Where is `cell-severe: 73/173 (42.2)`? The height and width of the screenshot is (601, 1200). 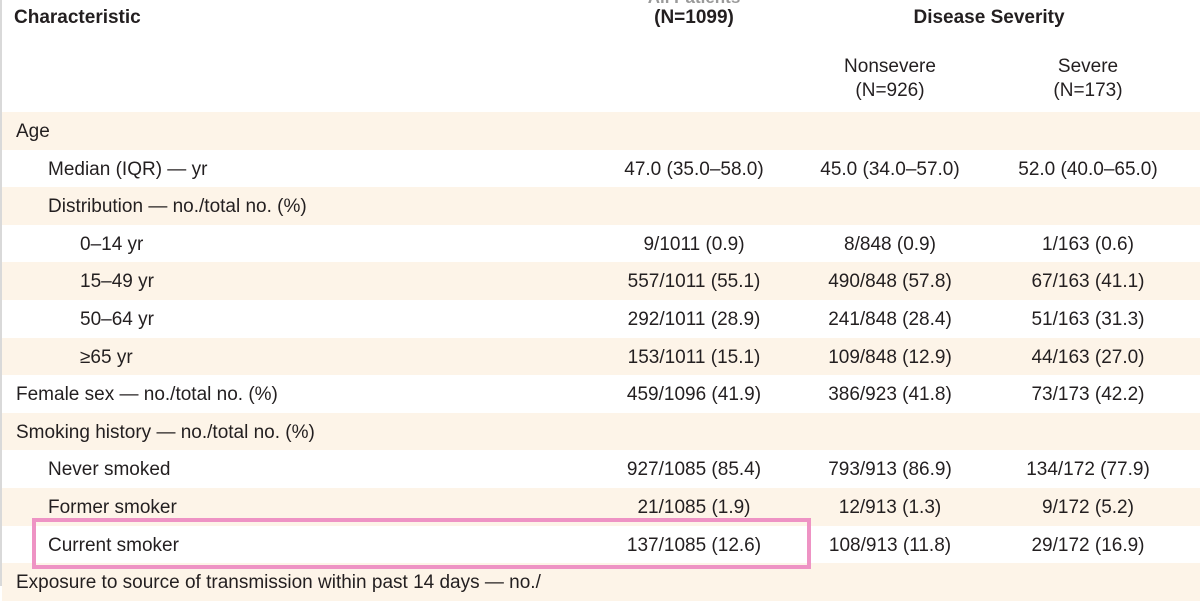
cell-severe: 73/173 (42.2) is located at coordinates (1088, 395).